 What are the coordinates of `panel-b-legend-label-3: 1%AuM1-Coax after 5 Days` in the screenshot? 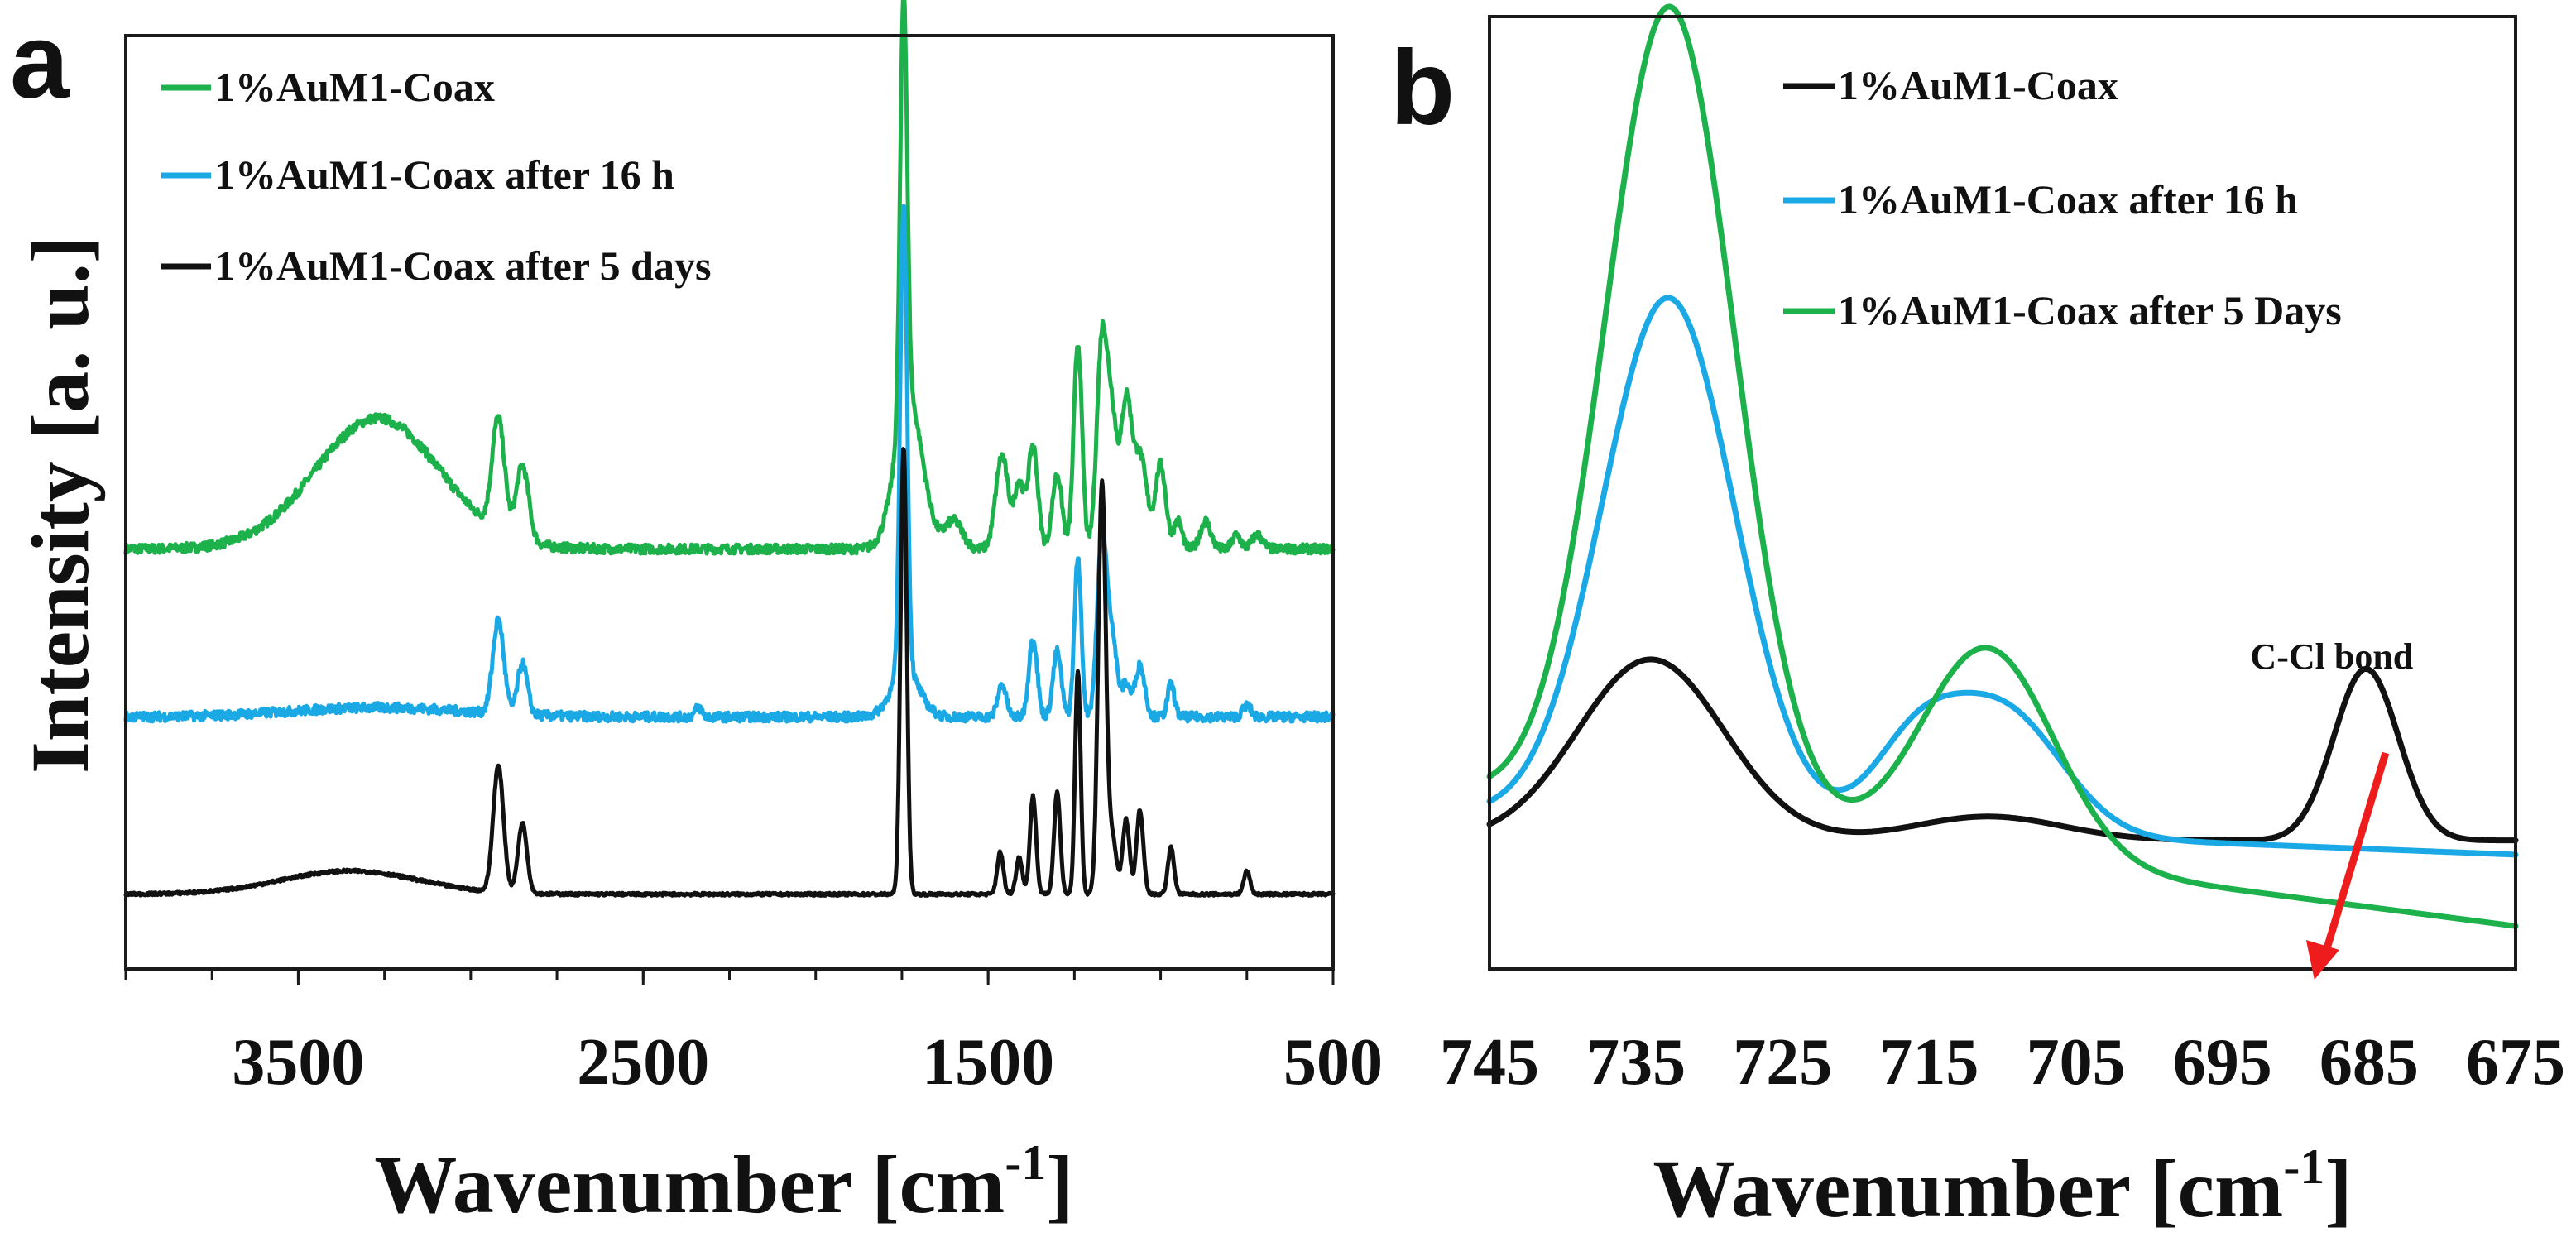 It's located at (2090, 310).